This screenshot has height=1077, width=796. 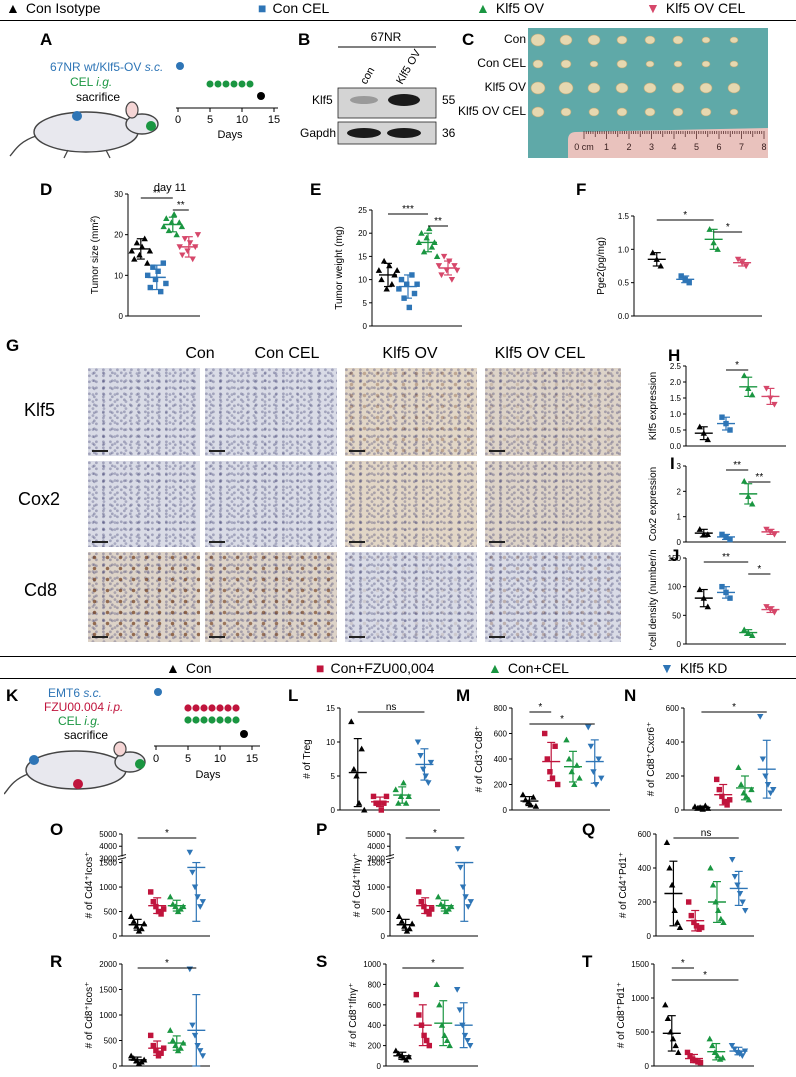 I want to click on ihc-row-label: Cd8, so click(x=41, y=590).